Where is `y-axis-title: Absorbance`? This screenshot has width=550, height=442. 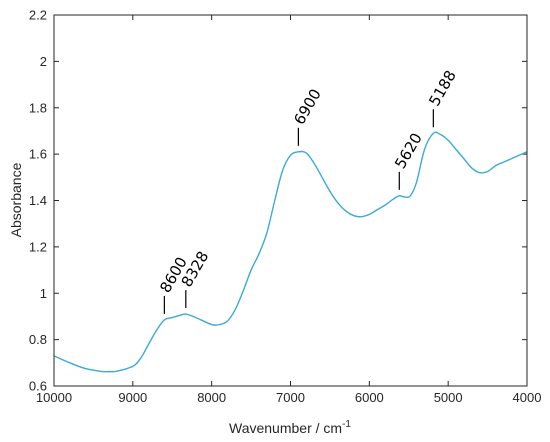 y-axis-title: Absorbance is located at coordinates (16, 199).